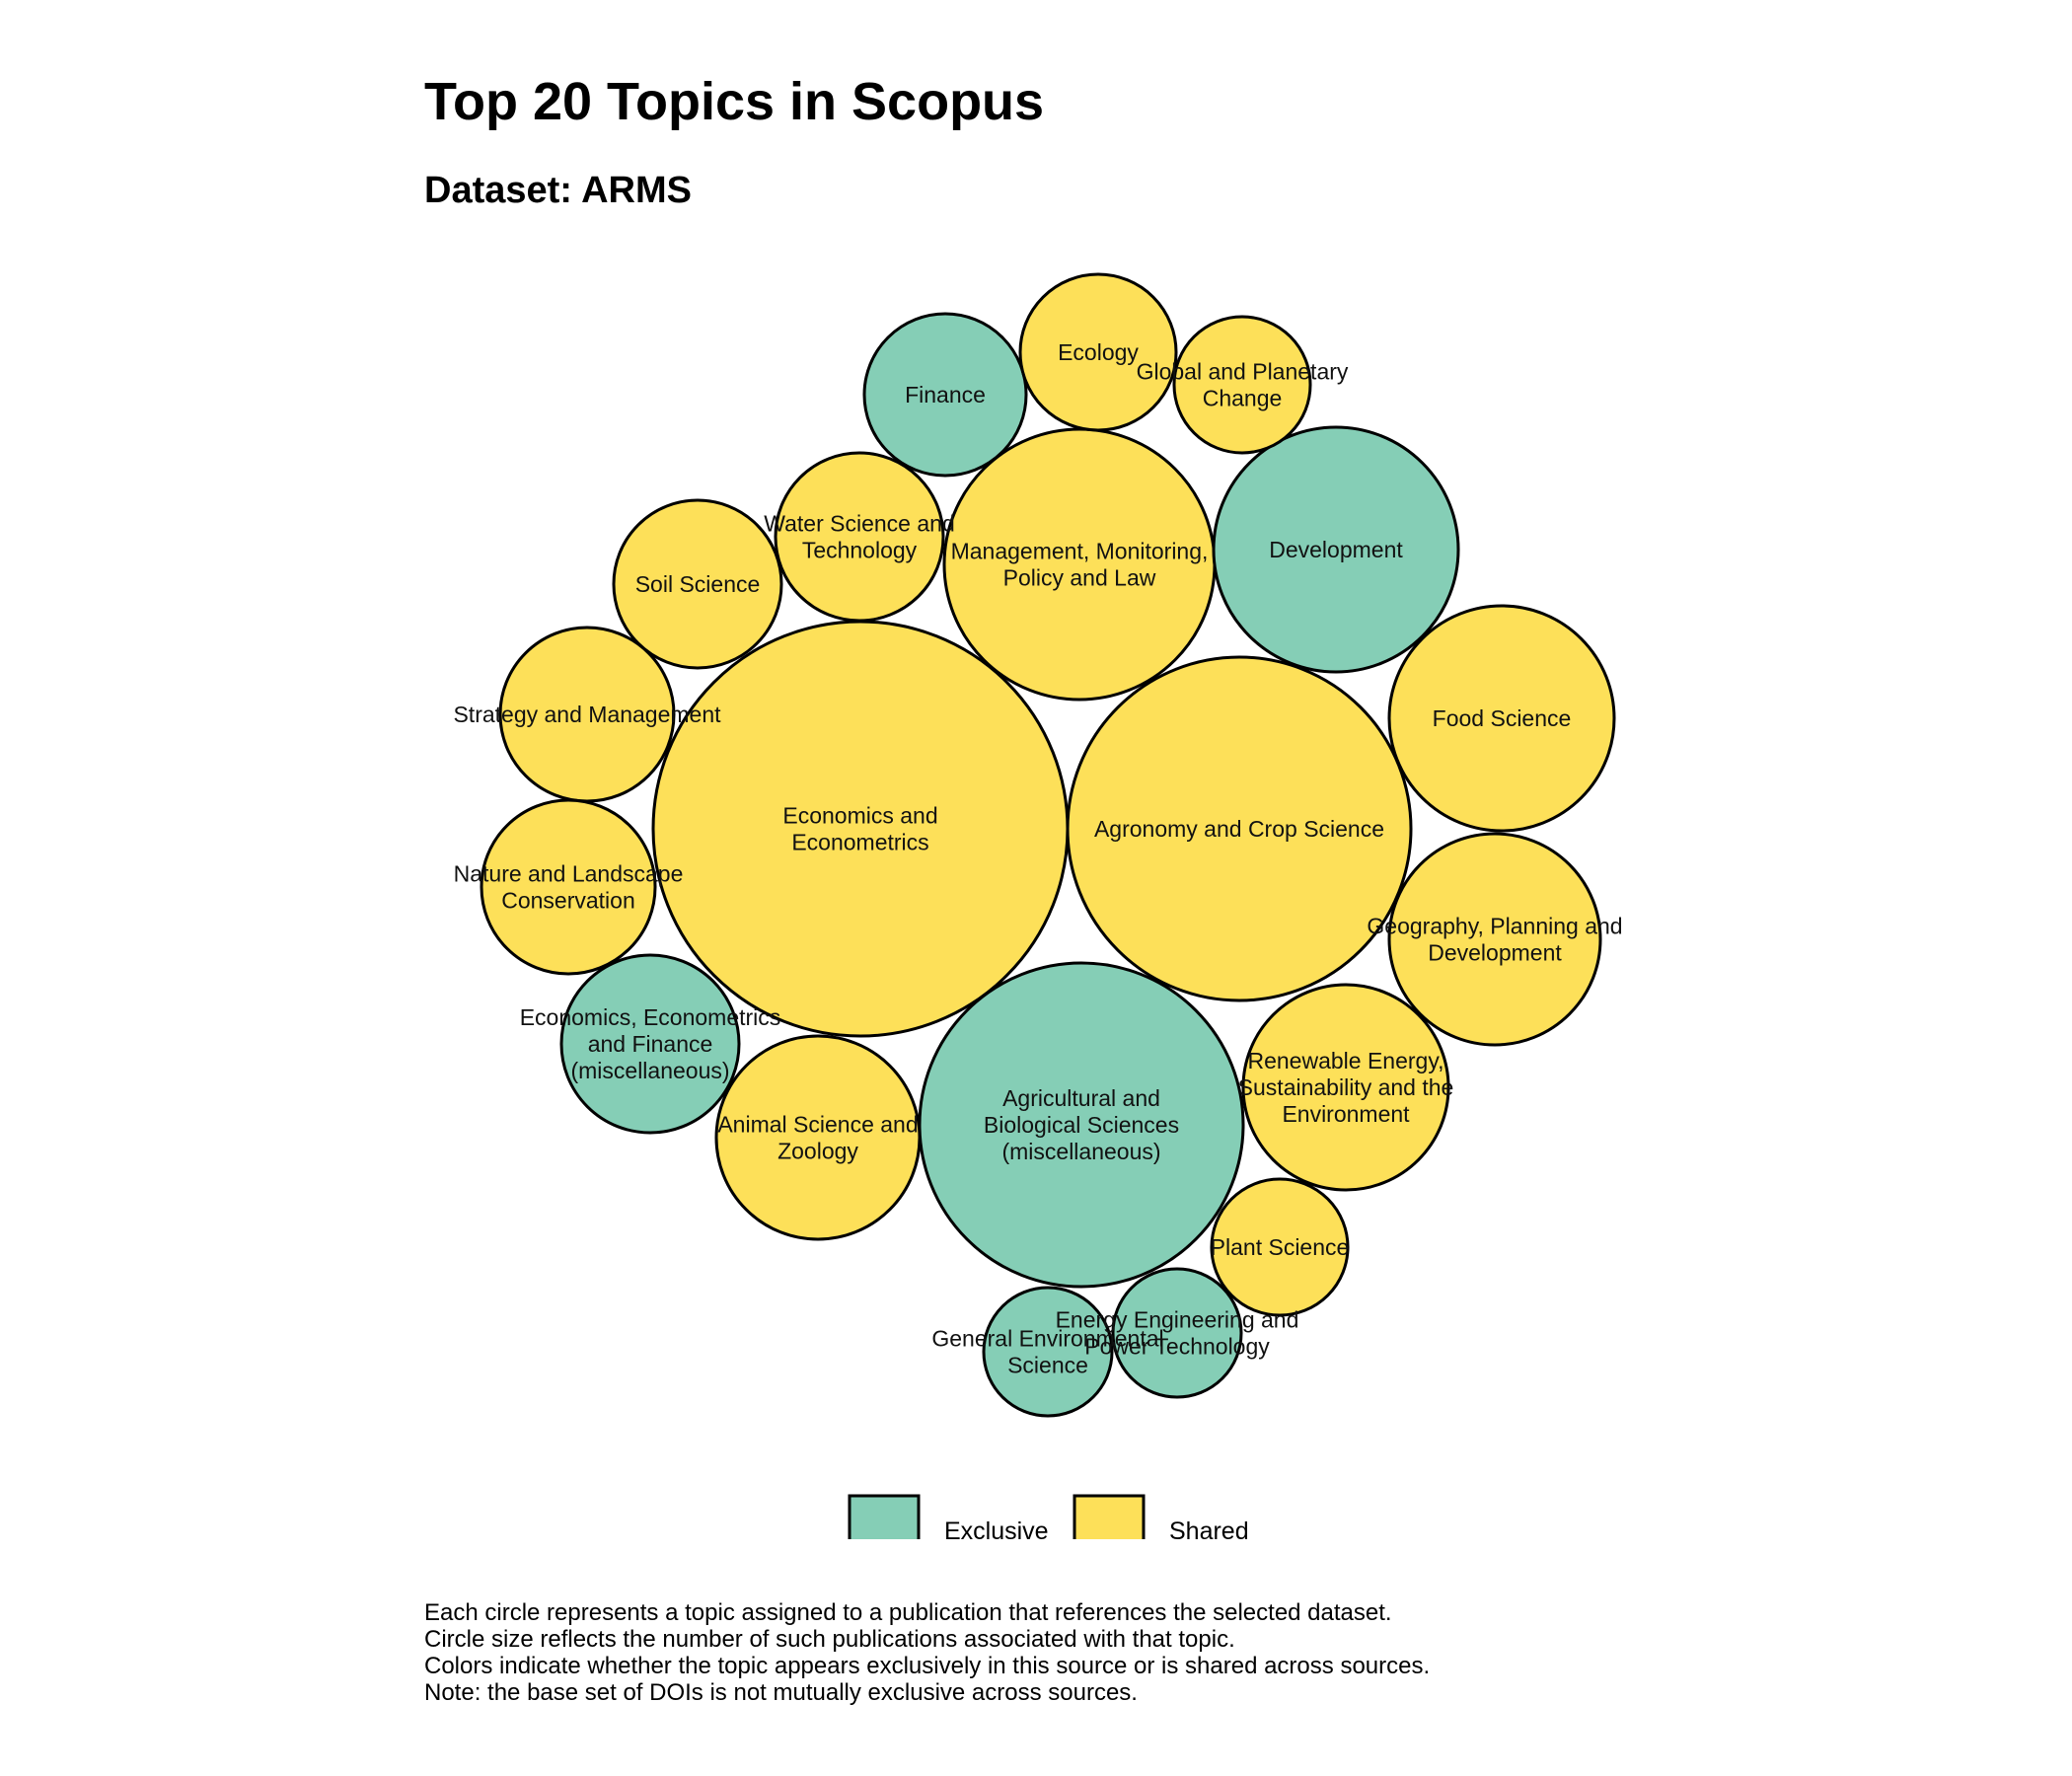 The width and height of the screenshot is (2072, 1776). I want to click on bubble-animal-science-and-zoology, so click(818, 1137).